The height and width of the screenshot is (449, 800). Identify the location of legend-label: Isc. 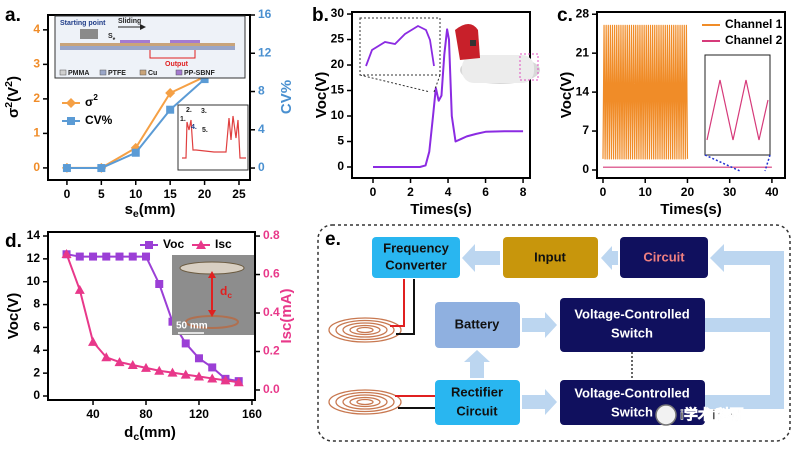
(223, 244).